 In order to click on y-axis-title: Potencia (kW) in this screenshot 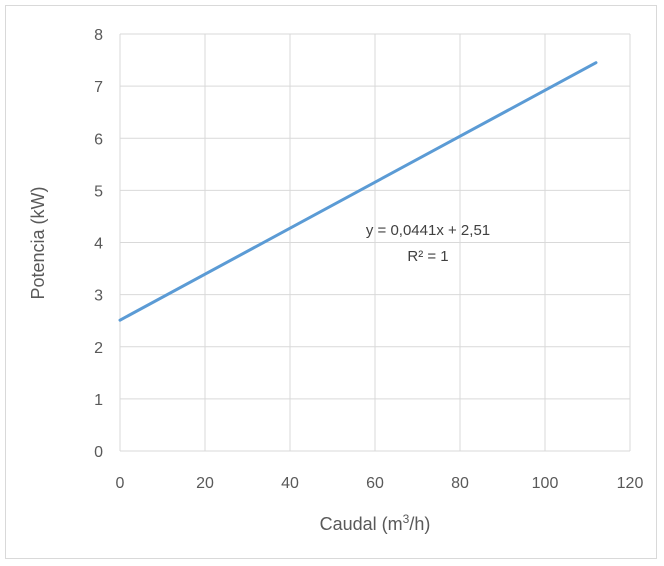, I will do `click(38, 242)`.